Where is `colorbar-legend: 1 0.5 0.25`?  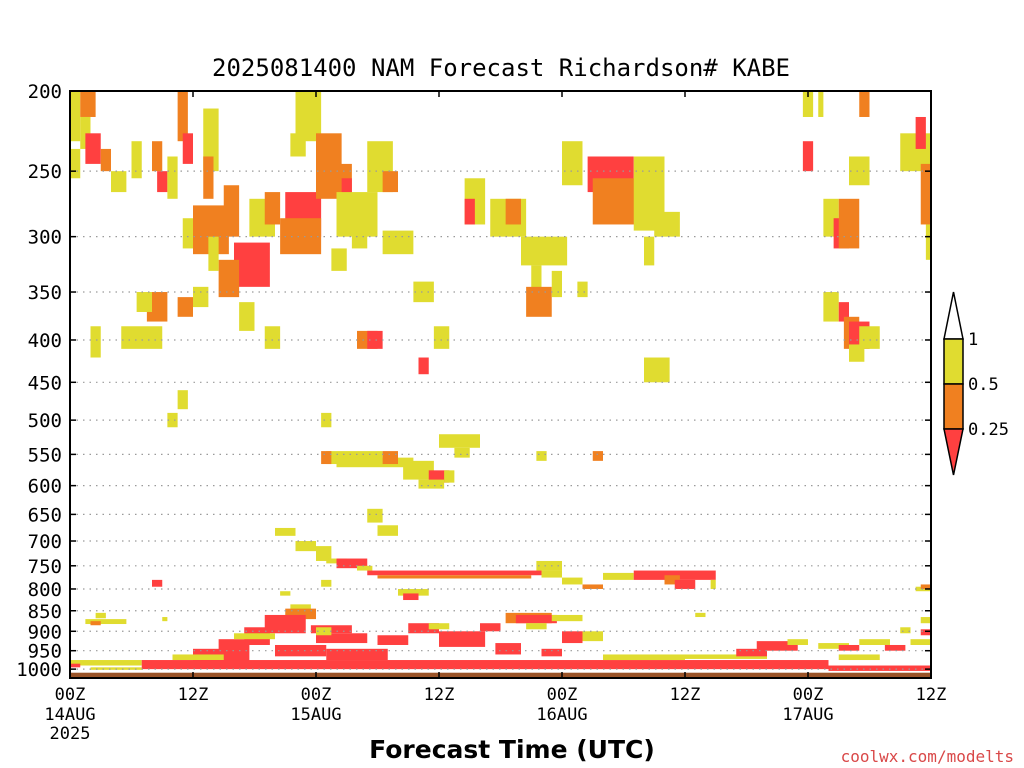 colorbar-legend: 1 0.5 0.25 is located at coordinates (976, 383).